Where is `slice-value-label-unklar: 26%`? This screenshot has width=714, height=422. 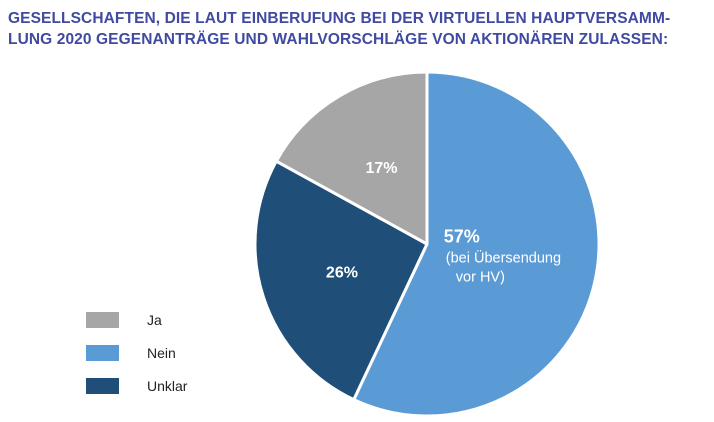
slice-value-label-unklar: 26% is located at coordinates (342, 273).